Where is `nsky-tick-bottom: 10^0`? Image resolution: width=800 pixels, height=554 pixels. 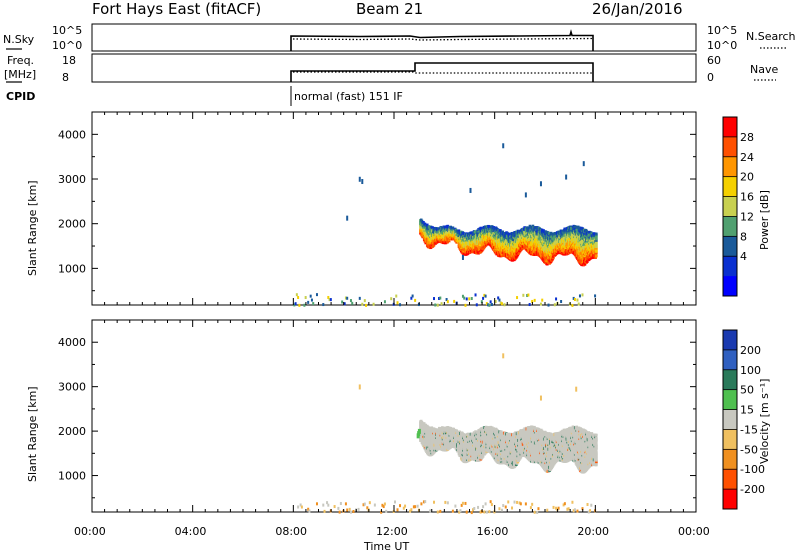
nsky-tick-bottom: 10^0 is located at coordinates (67, 45).